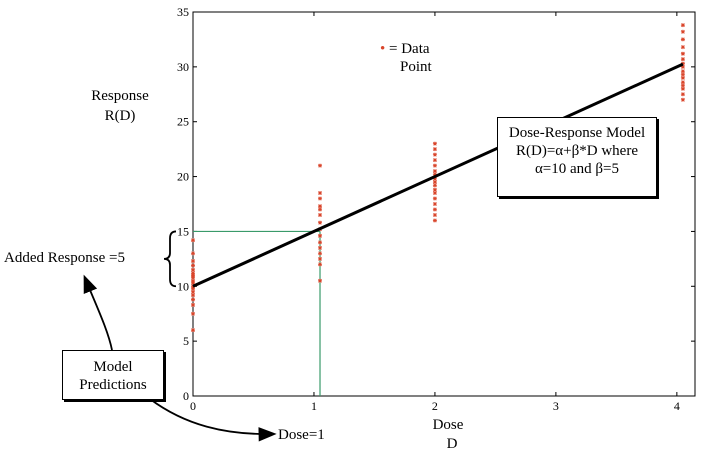 This screenshot has width=701, height=453. I want to click on y-tick-label: 0, so click(186, 396).